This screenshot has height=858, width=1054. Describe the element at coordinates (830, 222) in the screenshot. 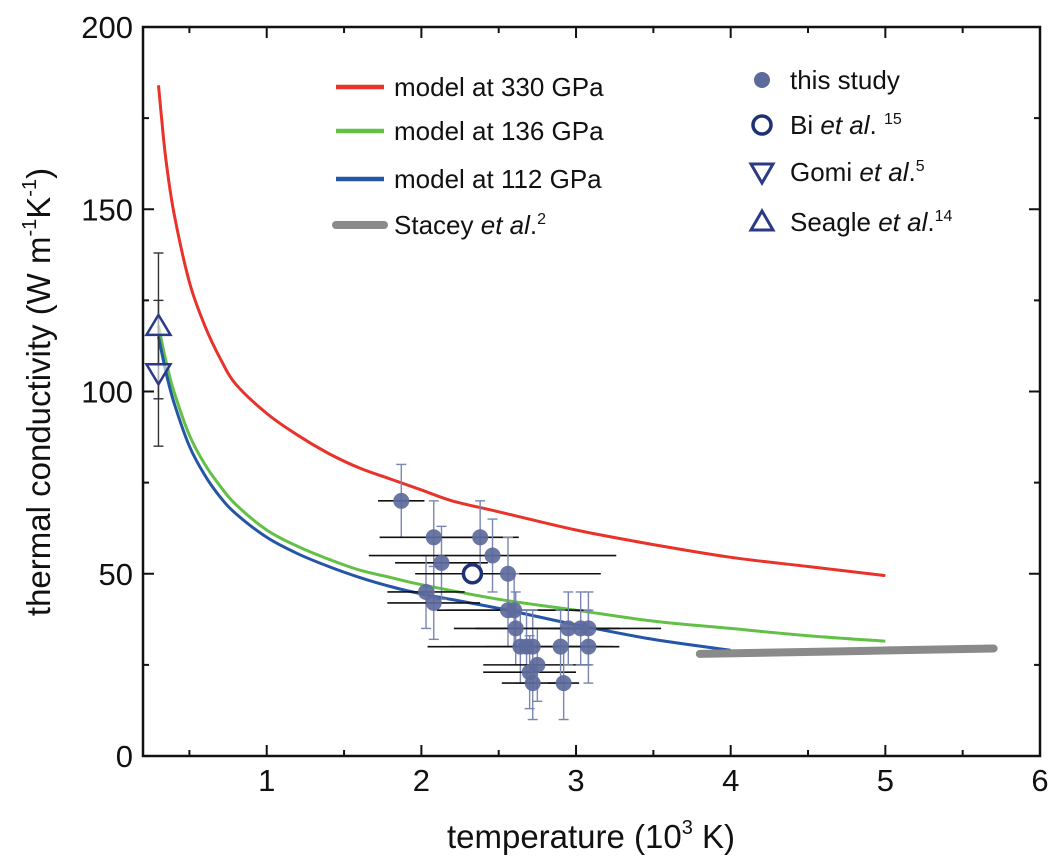

I see `legend-seagle-name: Seagle` at that location.